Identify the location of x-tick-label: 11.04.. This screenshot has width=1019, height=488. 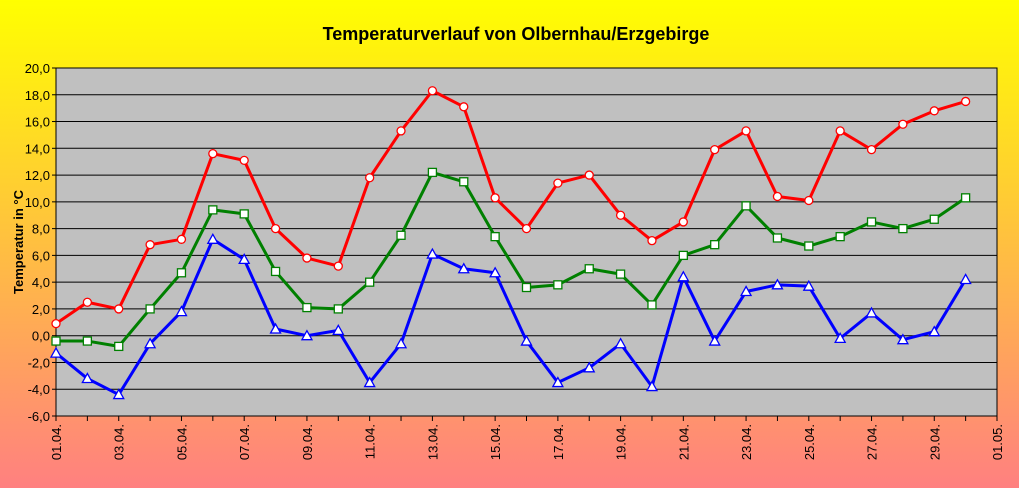
(370, 441).